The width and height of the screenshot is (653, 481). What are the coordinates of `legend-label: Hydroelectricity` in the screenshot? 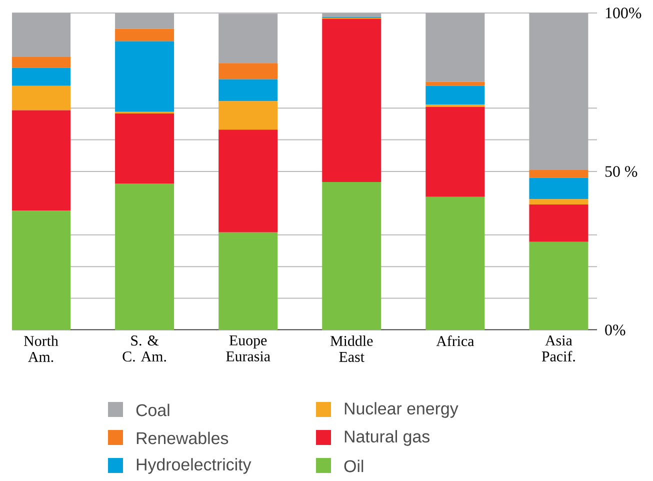 It's located at (194, 466).